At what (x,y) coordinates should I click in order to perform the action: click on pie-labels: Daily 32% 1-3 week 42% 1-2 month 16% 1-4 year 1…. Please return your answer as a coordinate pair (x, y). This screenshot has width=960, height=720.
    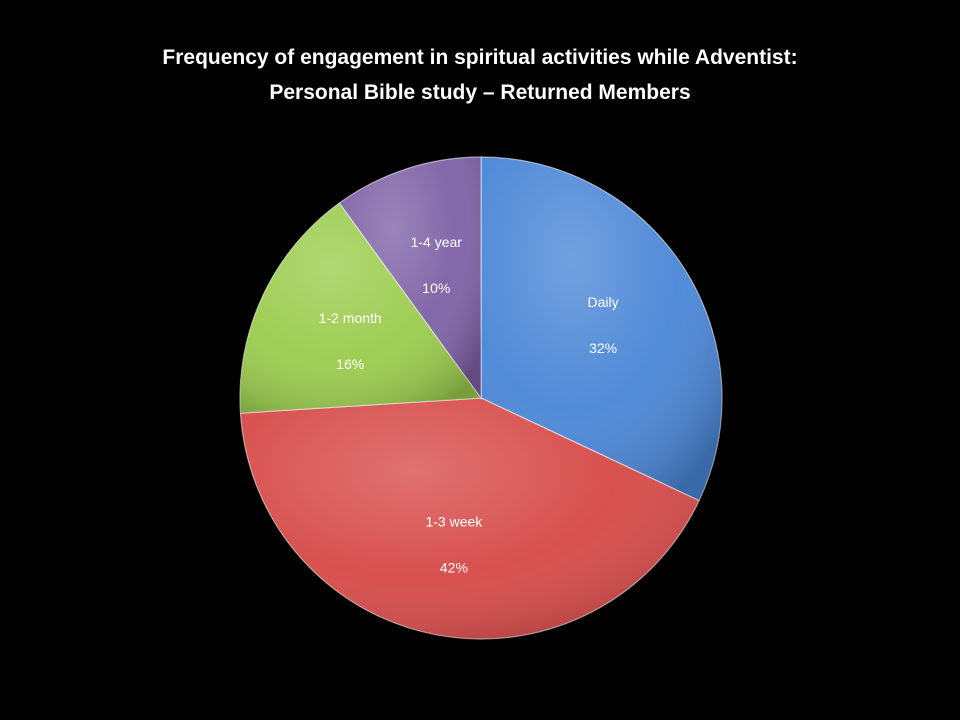
    Looking at the image, I should click on (469, 405).